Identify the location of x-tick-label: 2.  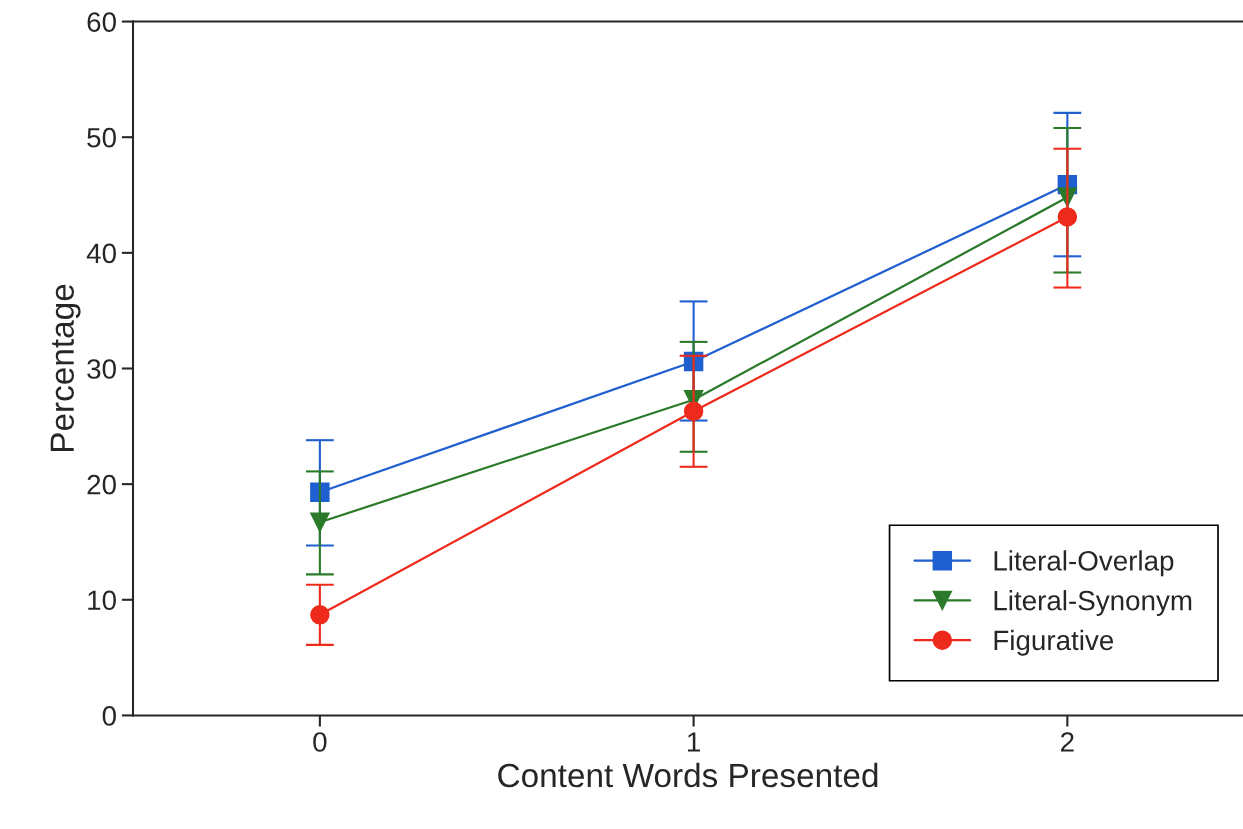
(1067, 742).